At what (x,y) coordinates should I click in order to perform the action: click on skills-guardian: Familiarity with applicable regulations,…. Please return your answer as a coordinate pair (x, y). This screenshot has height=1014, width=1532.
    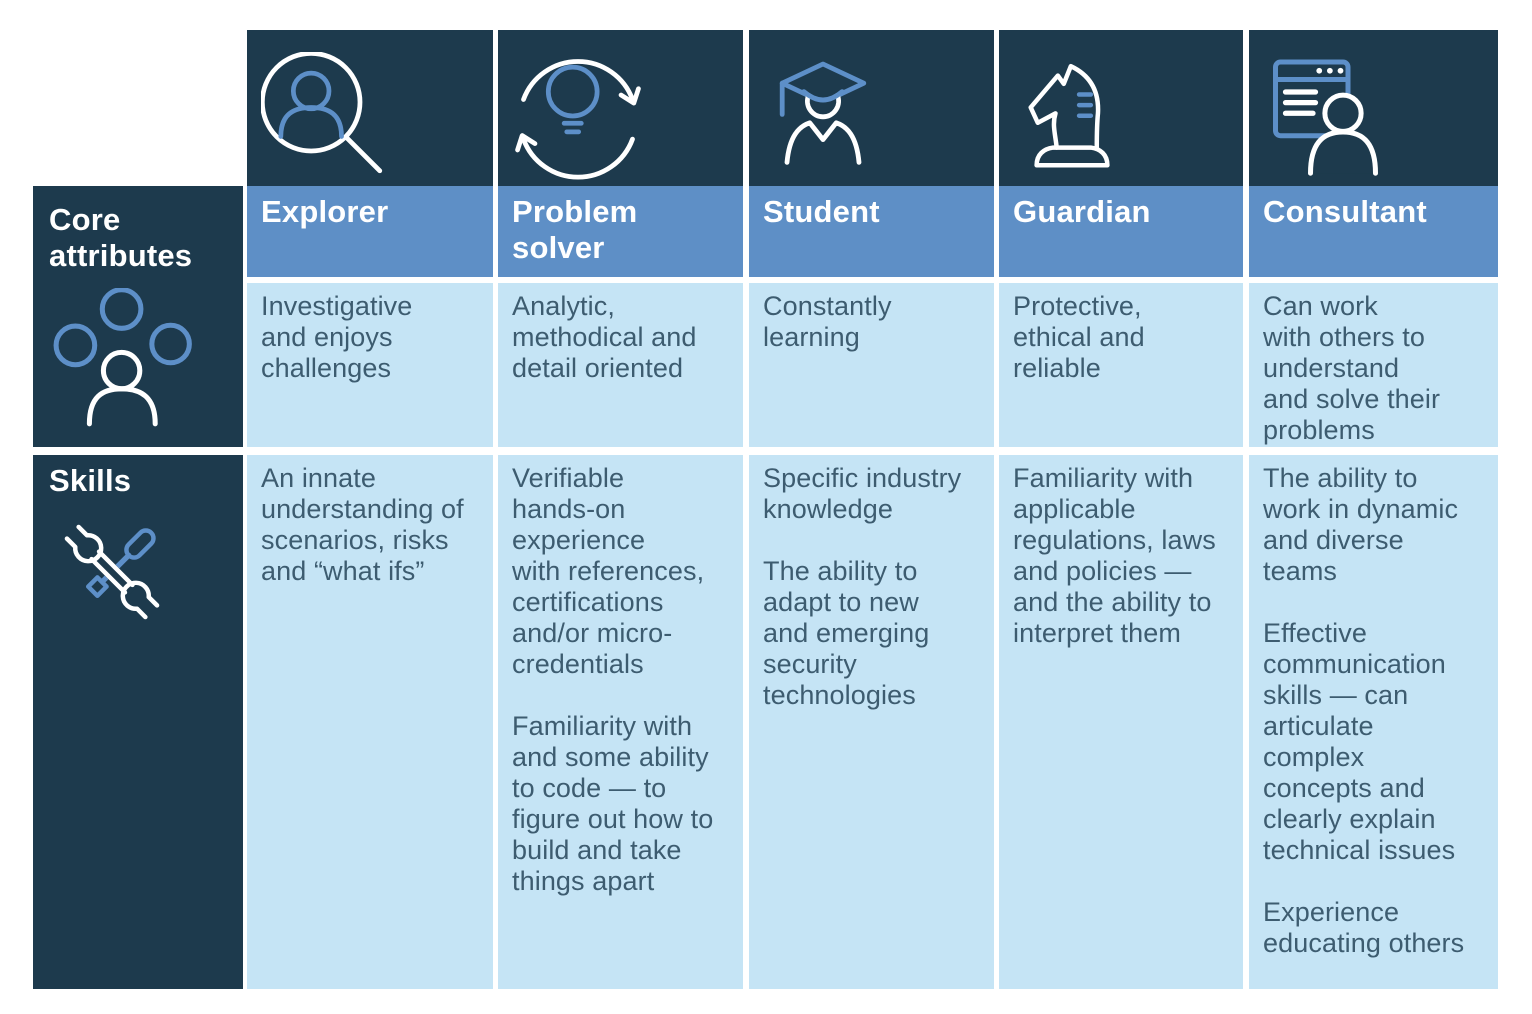
    Looking at the image, I should click on (1121, 722).